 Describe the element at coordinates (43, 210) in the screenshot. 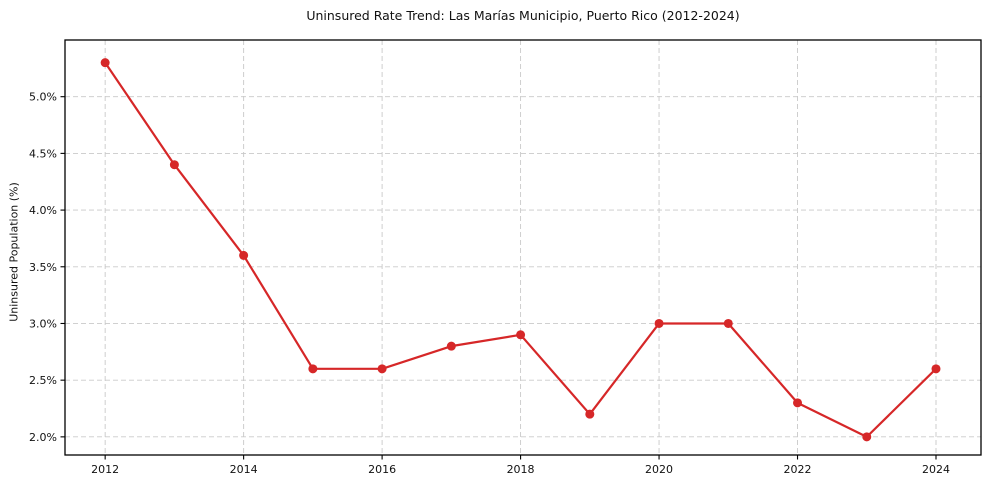

I see `y-tick-label: 4.0%` at that location.